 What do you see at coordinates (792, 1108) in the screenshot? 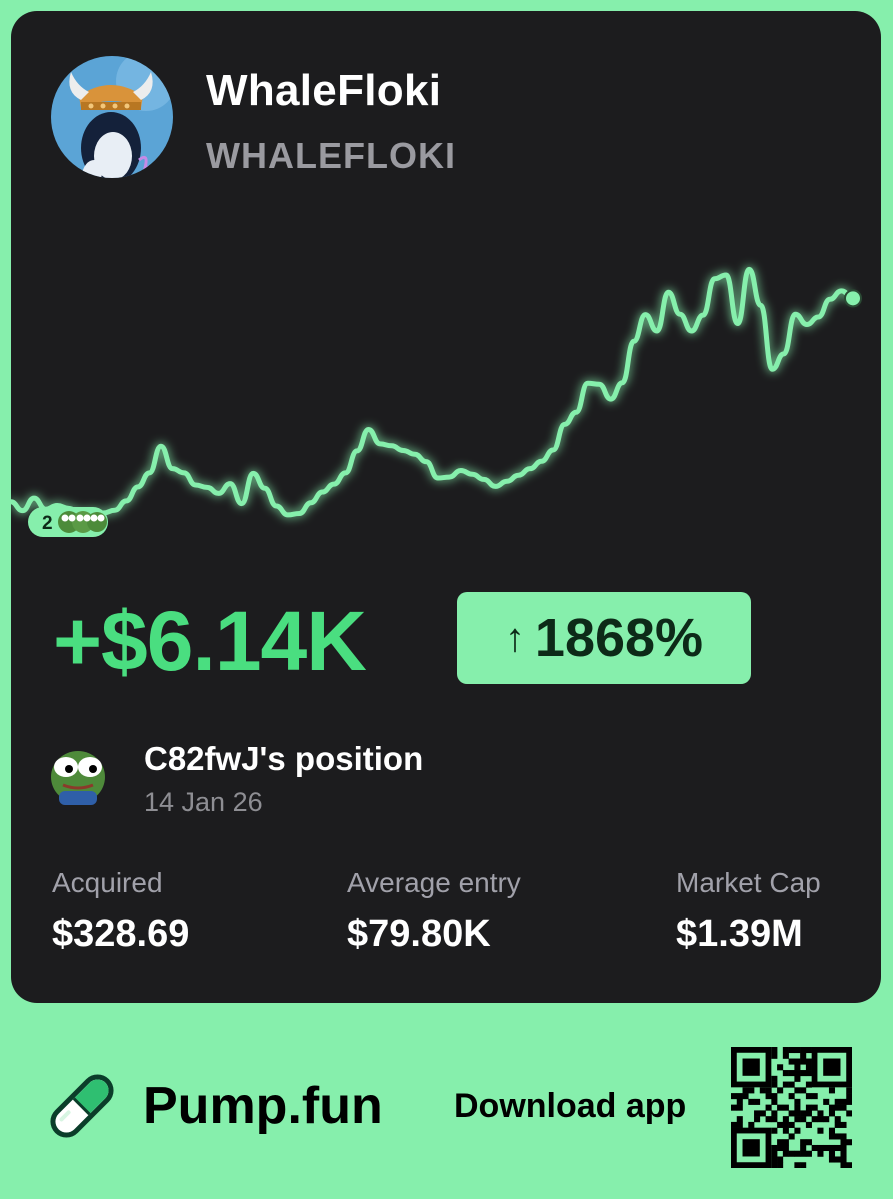
I see `qr-code-icon` at bounding box center [792, 1108].